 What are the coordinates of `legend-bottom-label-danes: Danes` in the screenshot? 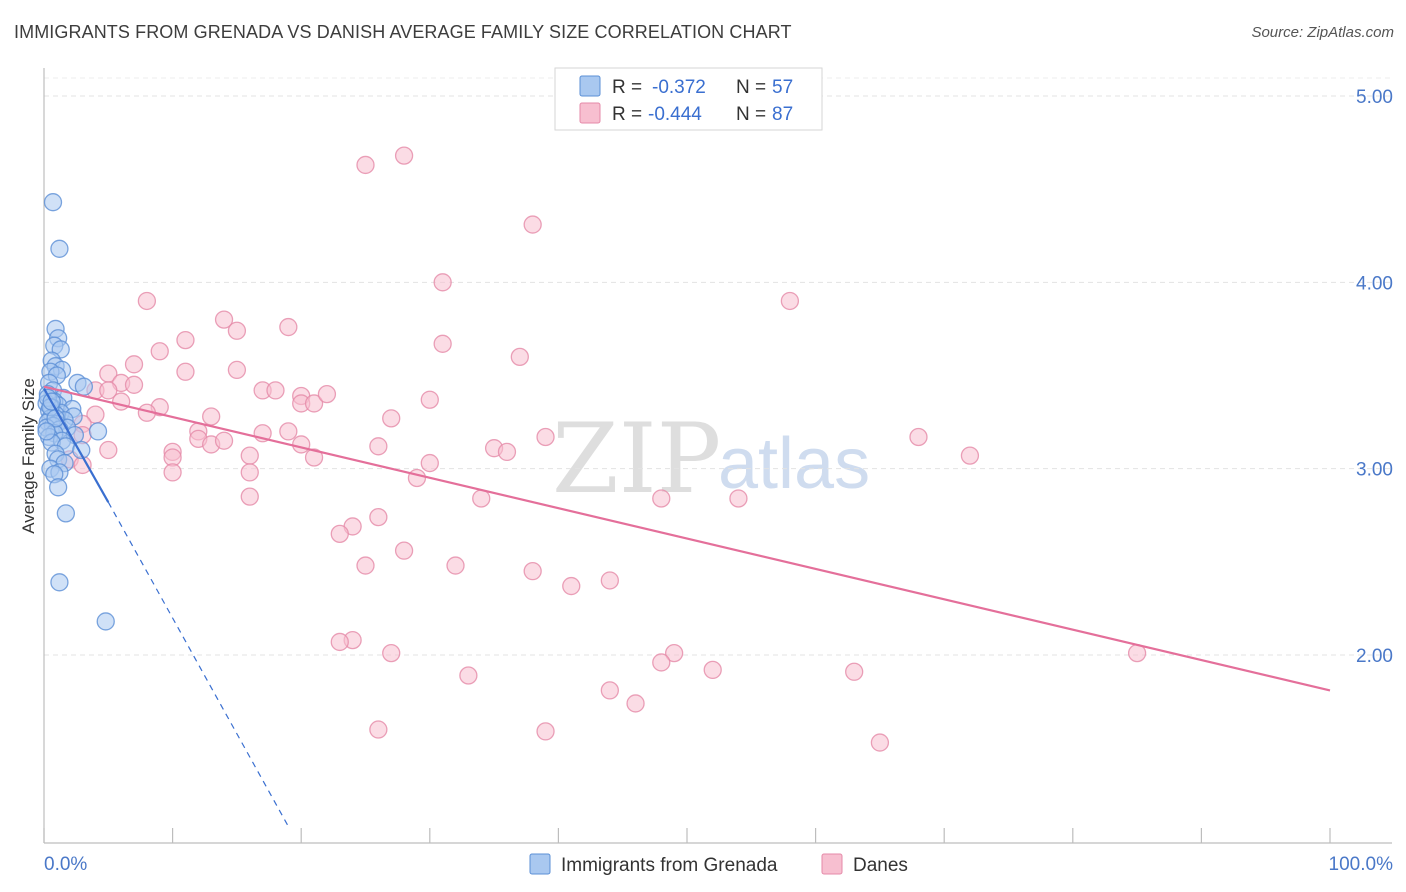 It's located at (880, 865).